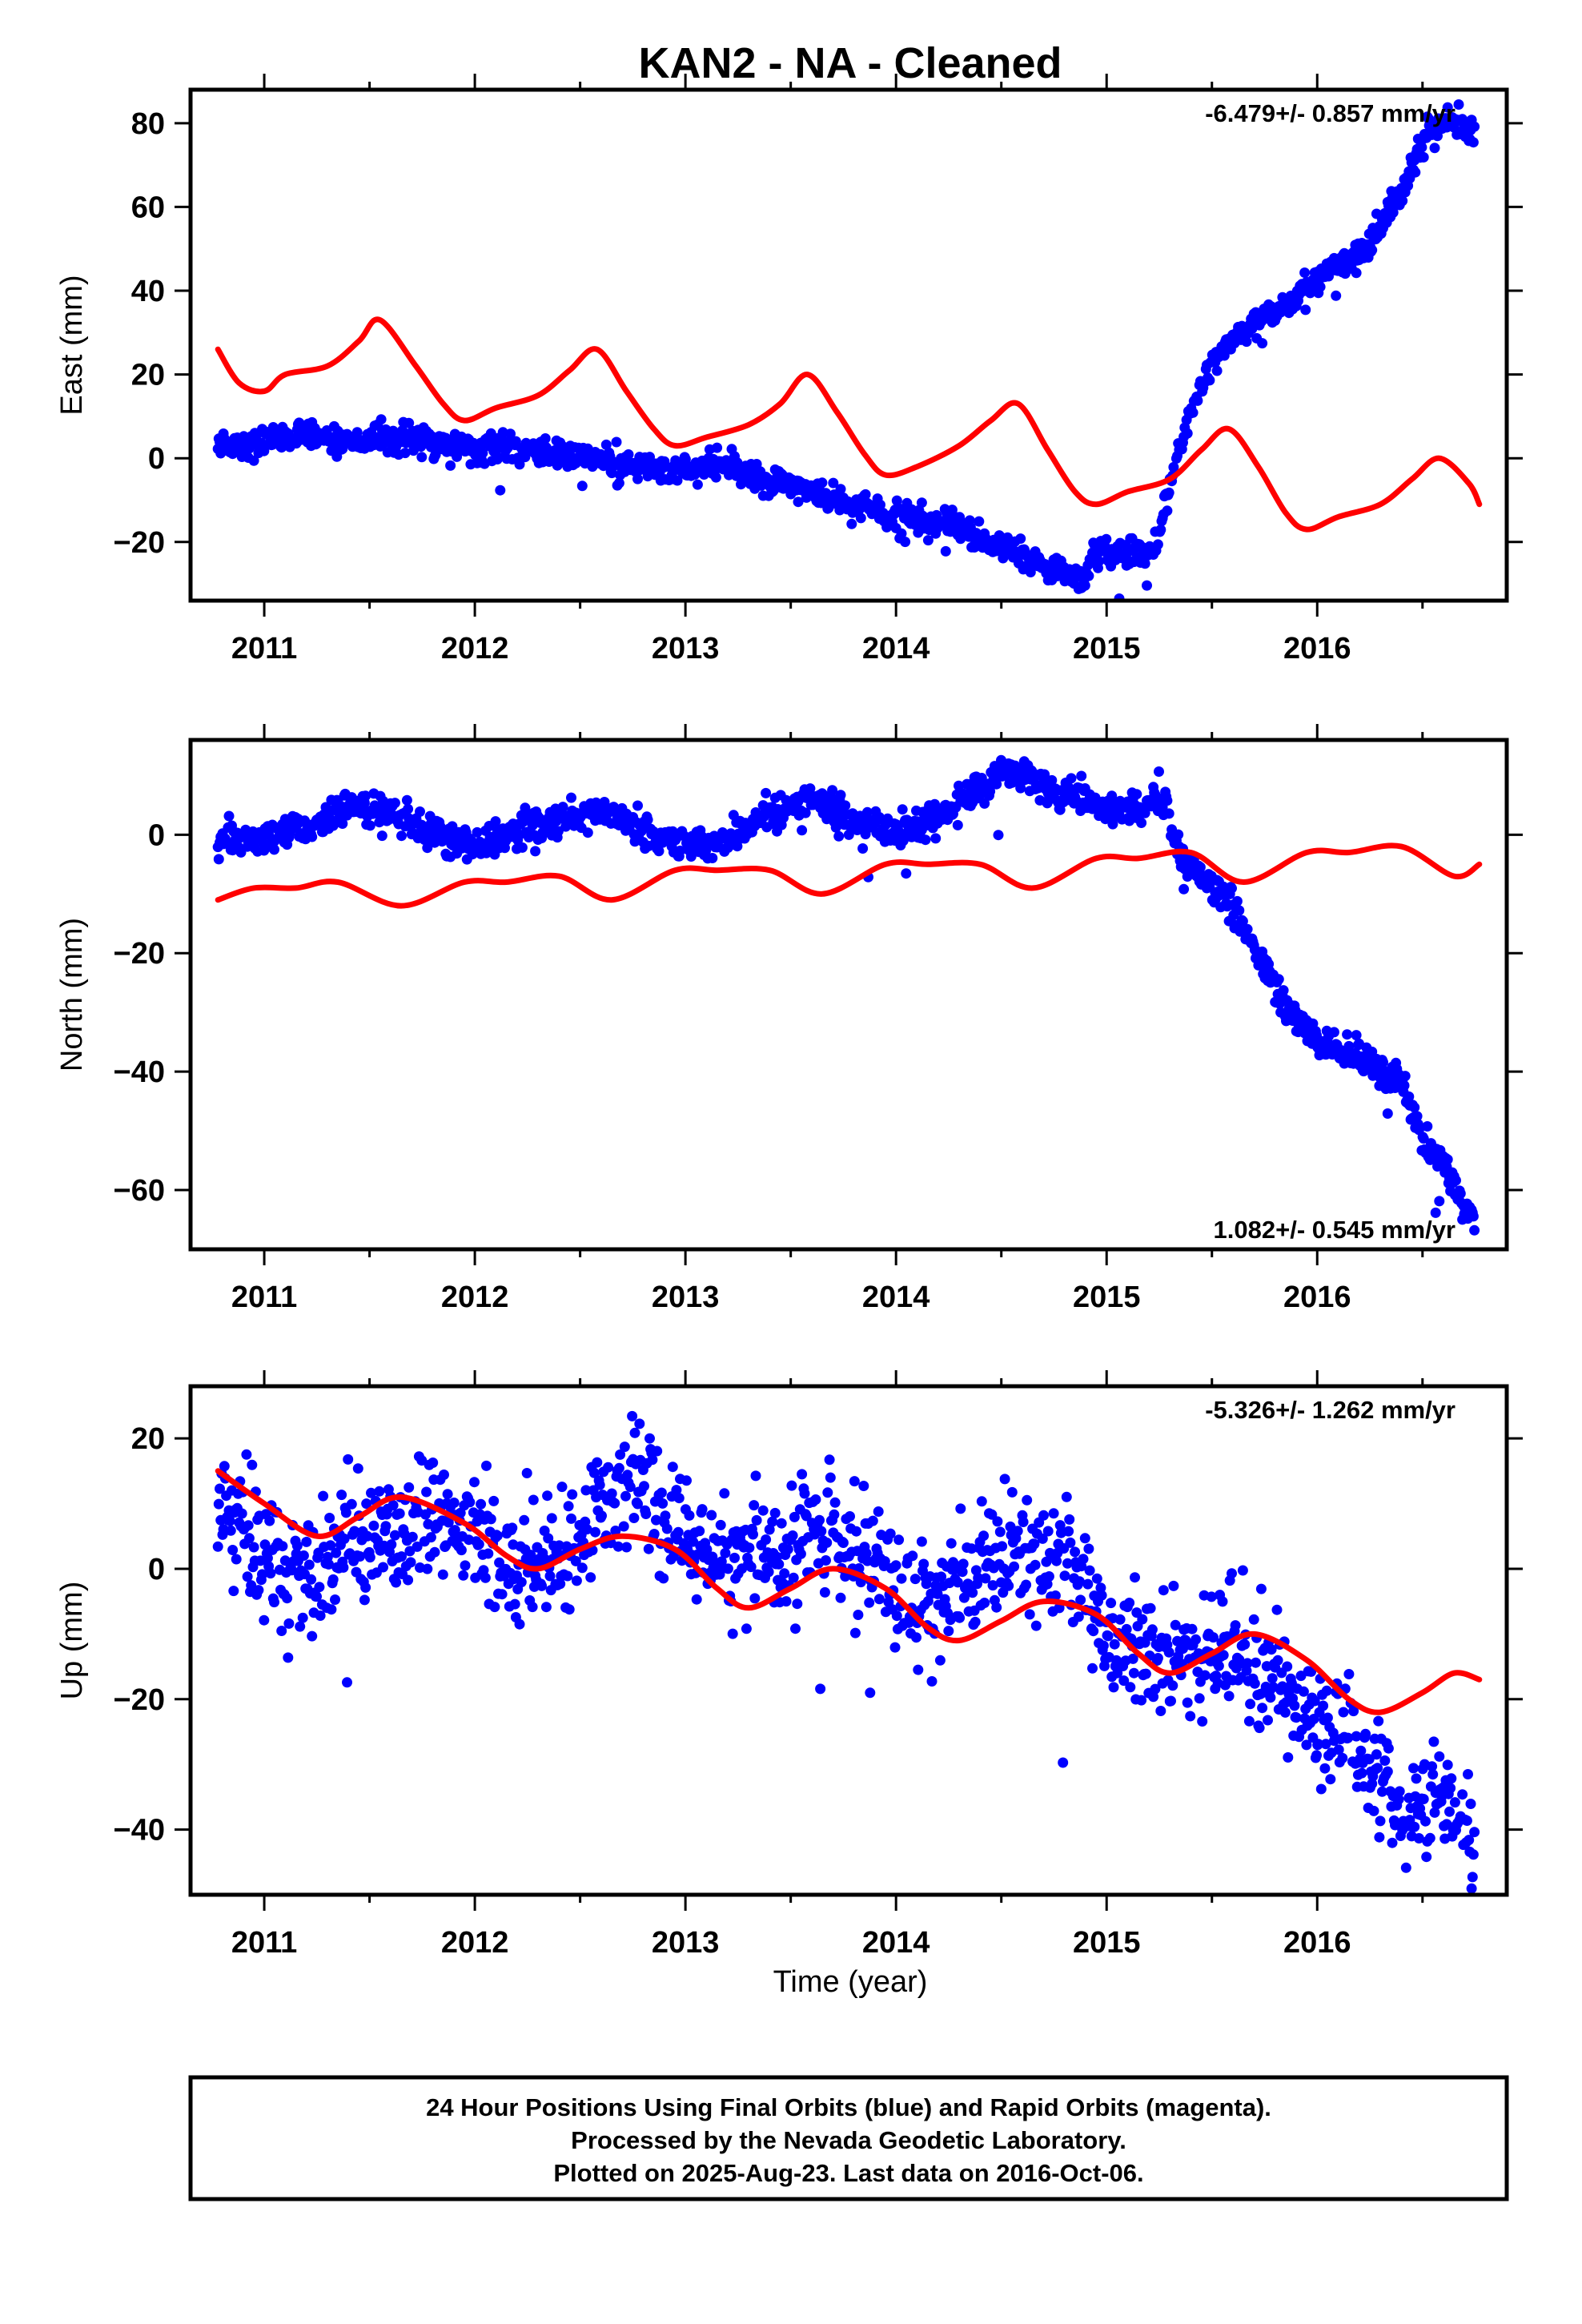  I want to click on up-y-tick-label: 20, so click(148, 1439).